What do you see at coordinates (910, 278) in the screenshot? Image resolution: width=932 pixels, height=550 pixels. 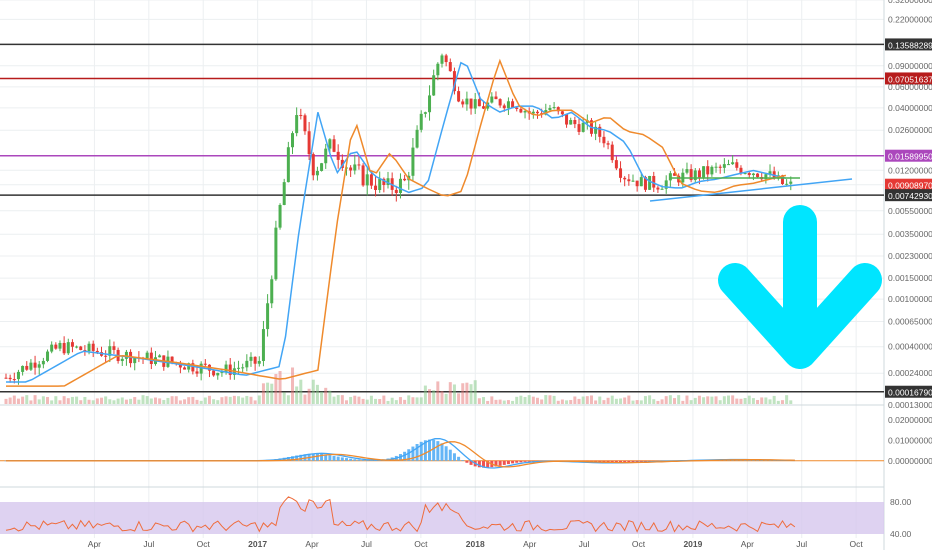 I see `price-tick-label: 0.00150000` at bounding box center [910, 278].